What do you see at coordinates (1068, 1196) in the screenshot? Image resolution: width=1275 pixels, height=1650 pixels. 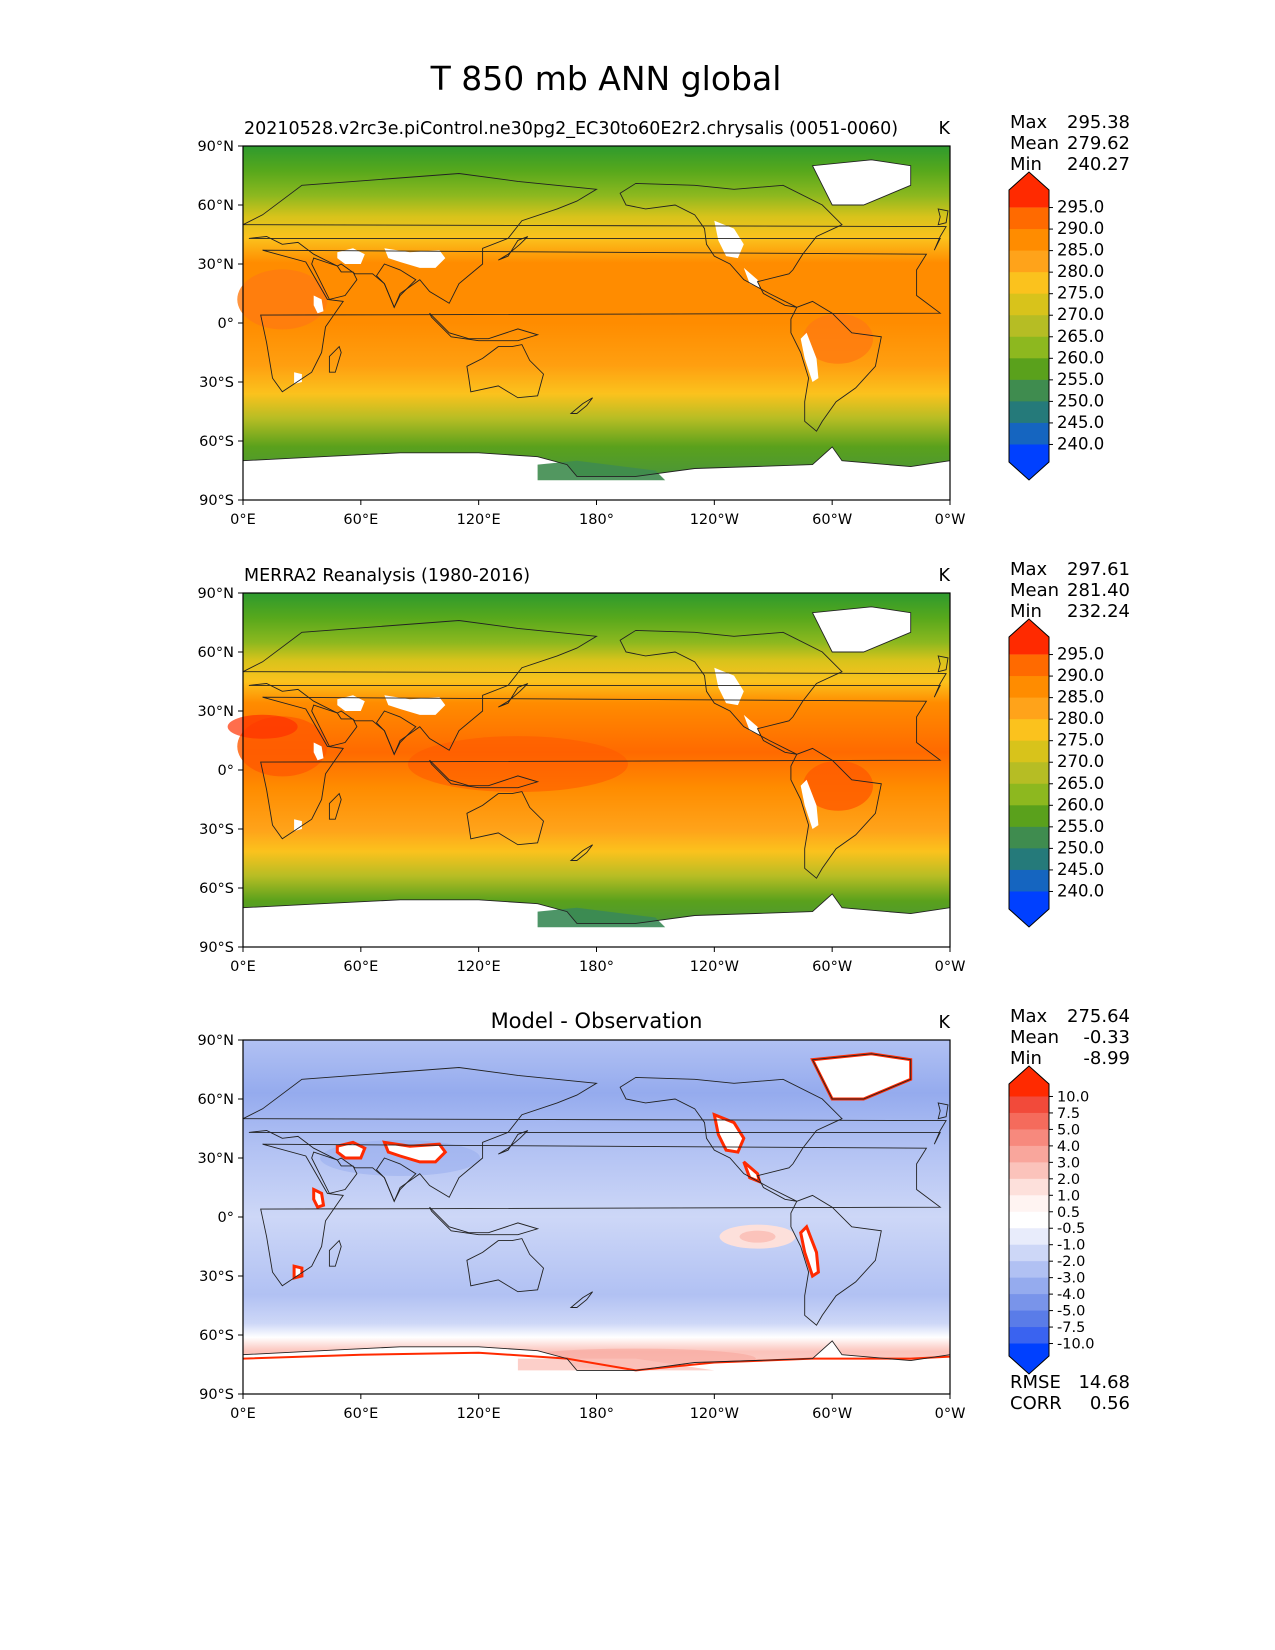 I see `colorbar-label: 1.0` at bounding box center [1068, 1196].